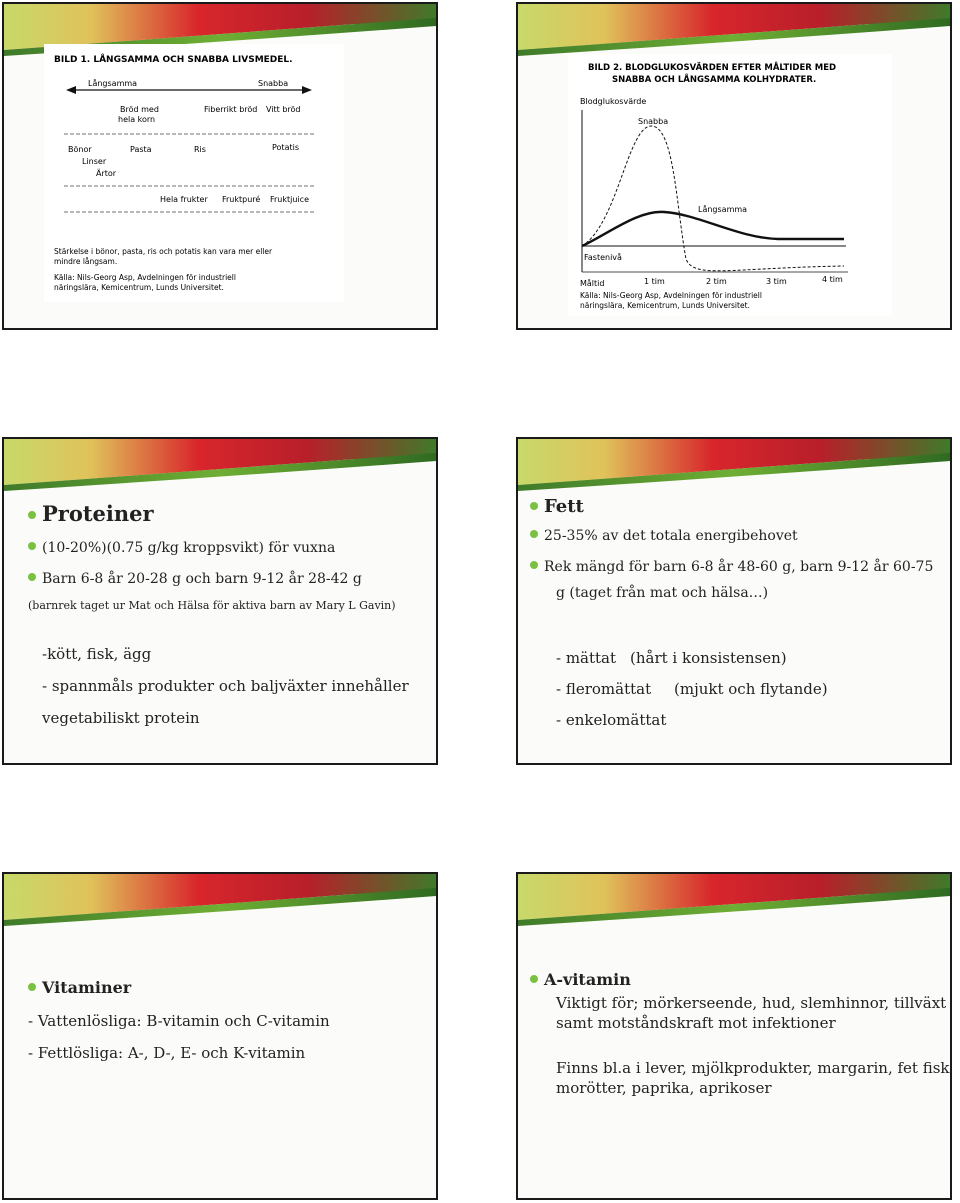  I want to click on figure-note: mindre långsam., so click(85, 261).